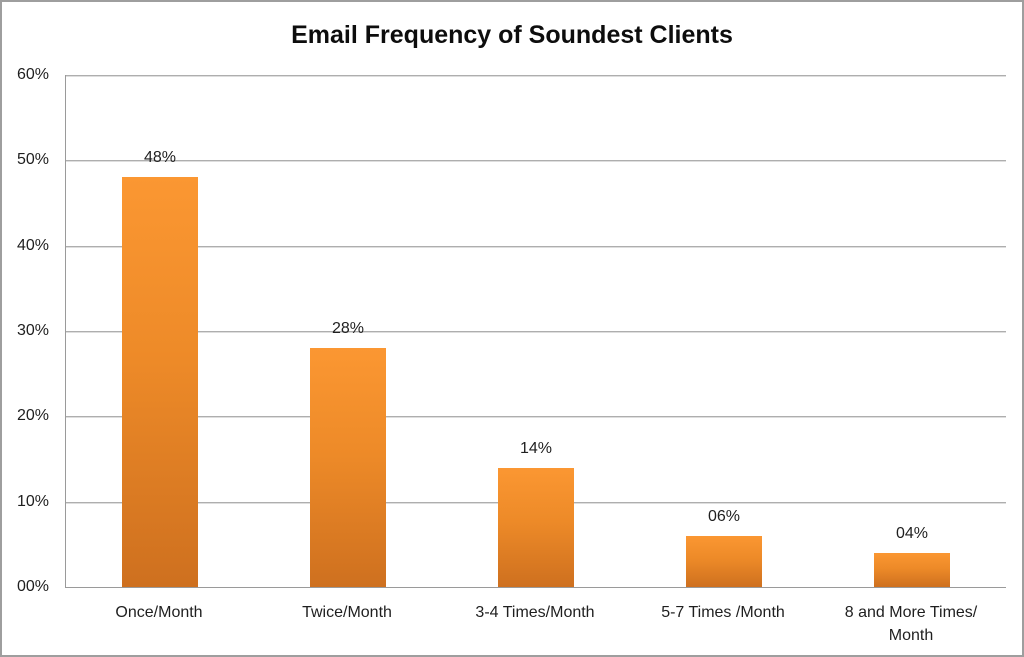 This screenshot has width=1024, height=657. Describe the element at coordinates (32, 245) in the screenshot. I see `y-axis-tick-label: 40%` at that location.